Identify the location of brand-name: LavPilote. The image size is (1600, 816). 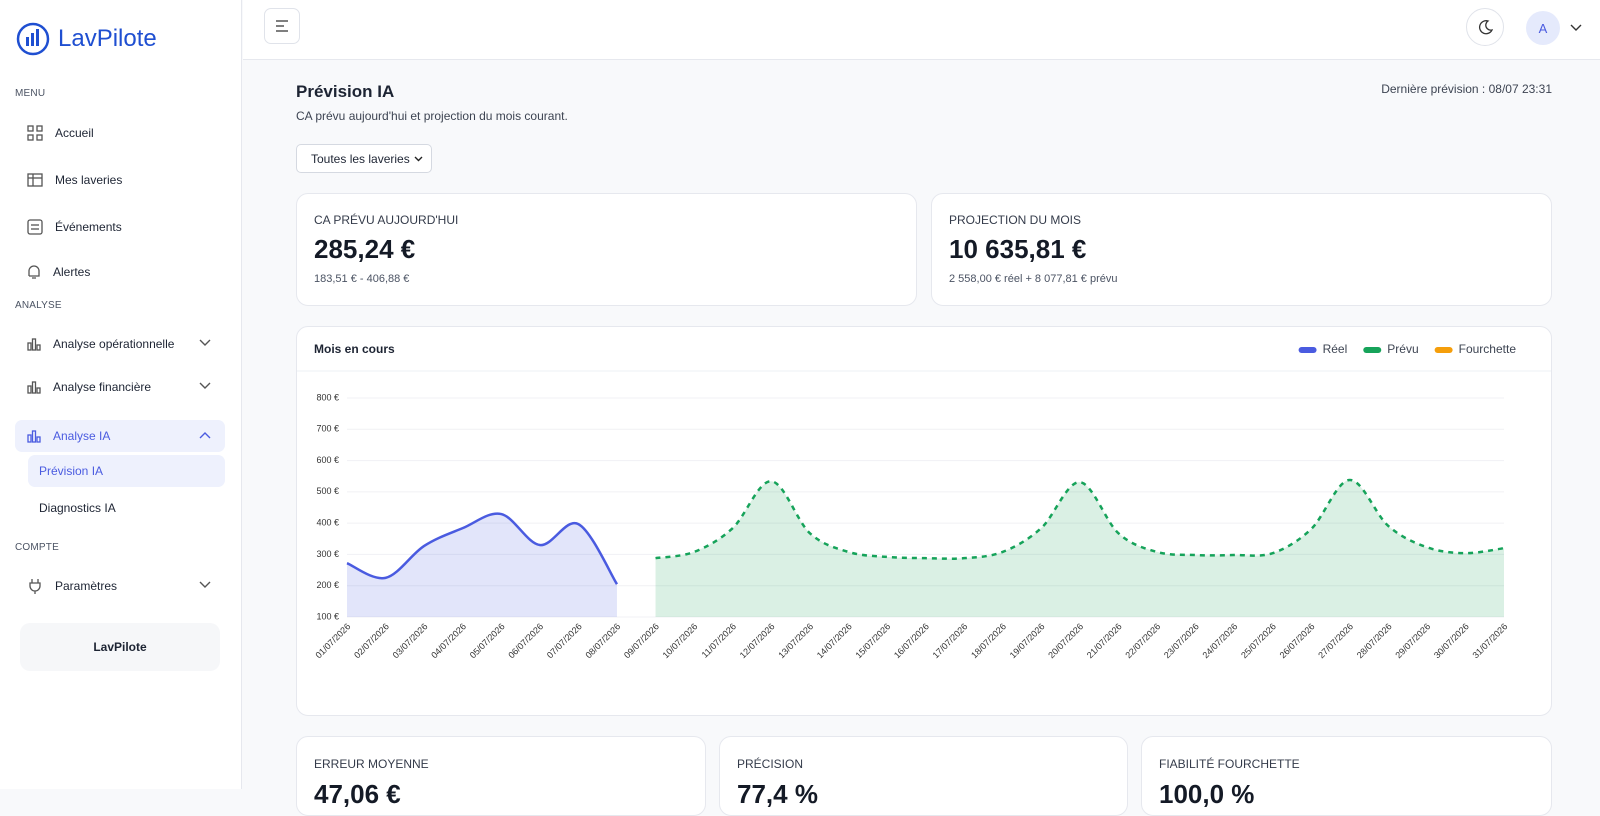
(107, 38).